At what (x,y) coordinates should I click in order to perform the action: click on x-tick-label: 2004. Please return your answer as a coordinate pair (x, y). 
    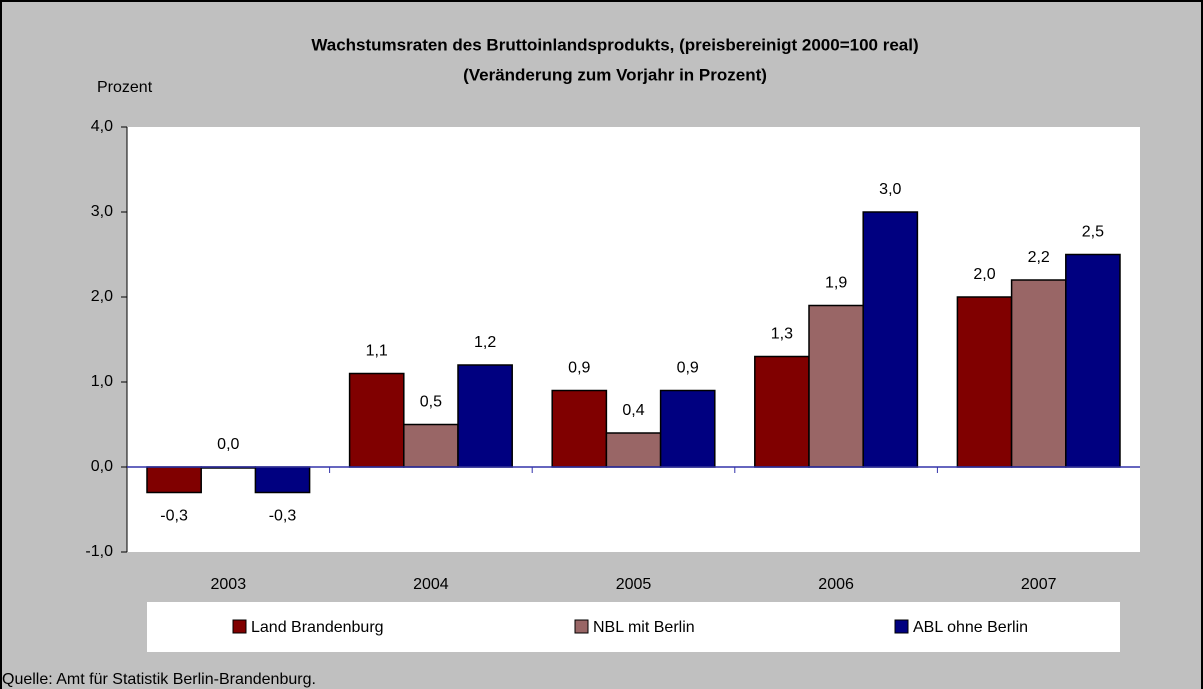
    Looking at the image, I should click on (431, 584).